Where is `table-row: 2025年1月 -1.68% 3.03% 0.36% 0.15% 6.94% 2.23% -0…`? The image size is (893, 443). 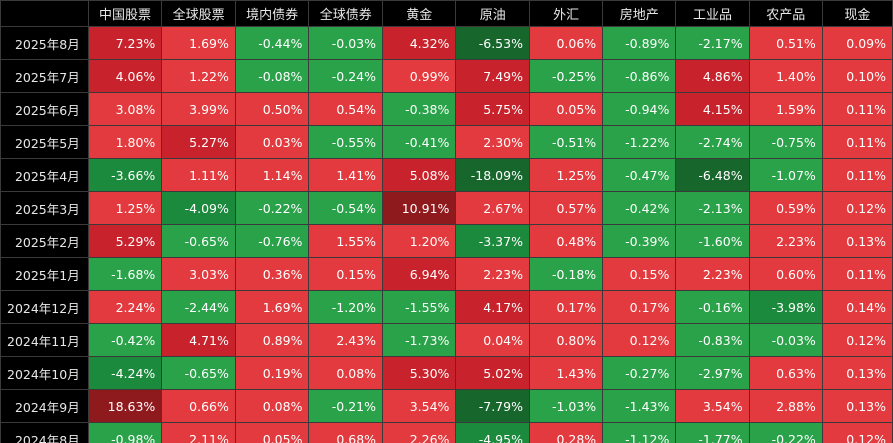
table-row: 2025年1月 -1.68% 3.03% 0.36% 0.15% 6.94% 2.23% -0… is located at coordinates (446, 274).